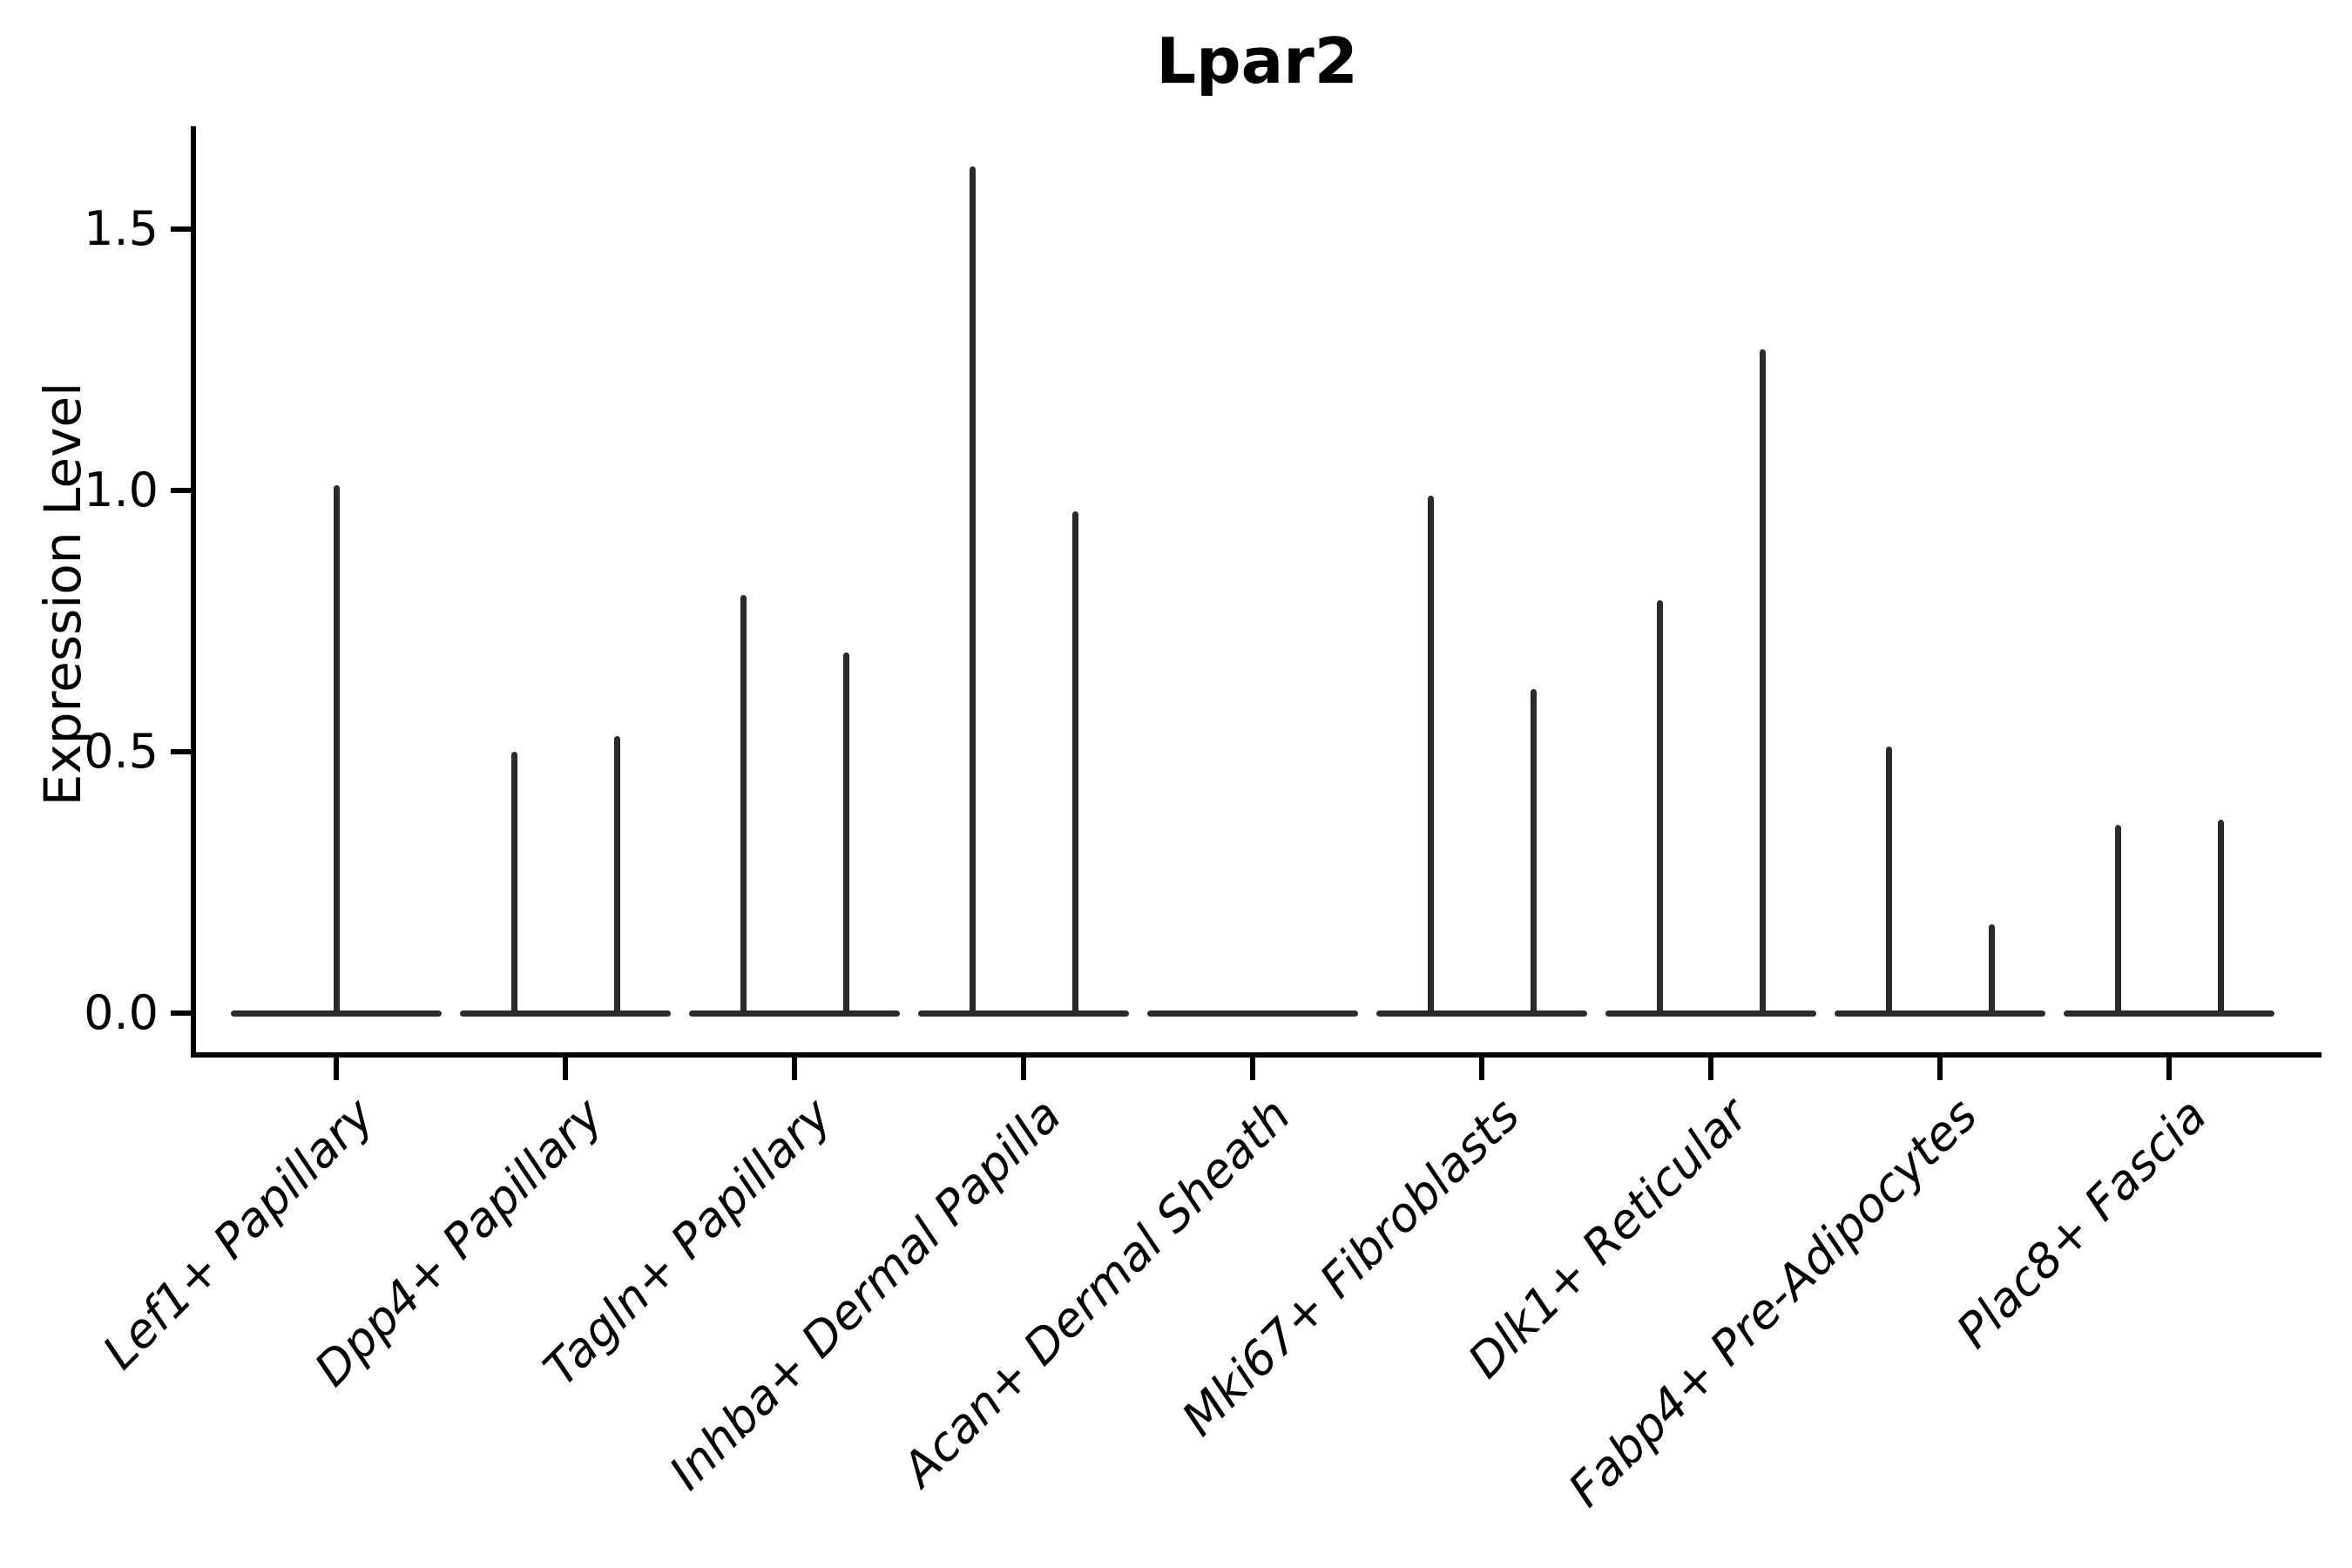 This screenshot has height=1568, width=2352. What do you see at coordinates (1096, 1292) in the screenshot?
I see `x-tick-label: Acan+ Dermal Sheath` at bounding box center [1096, 1292].